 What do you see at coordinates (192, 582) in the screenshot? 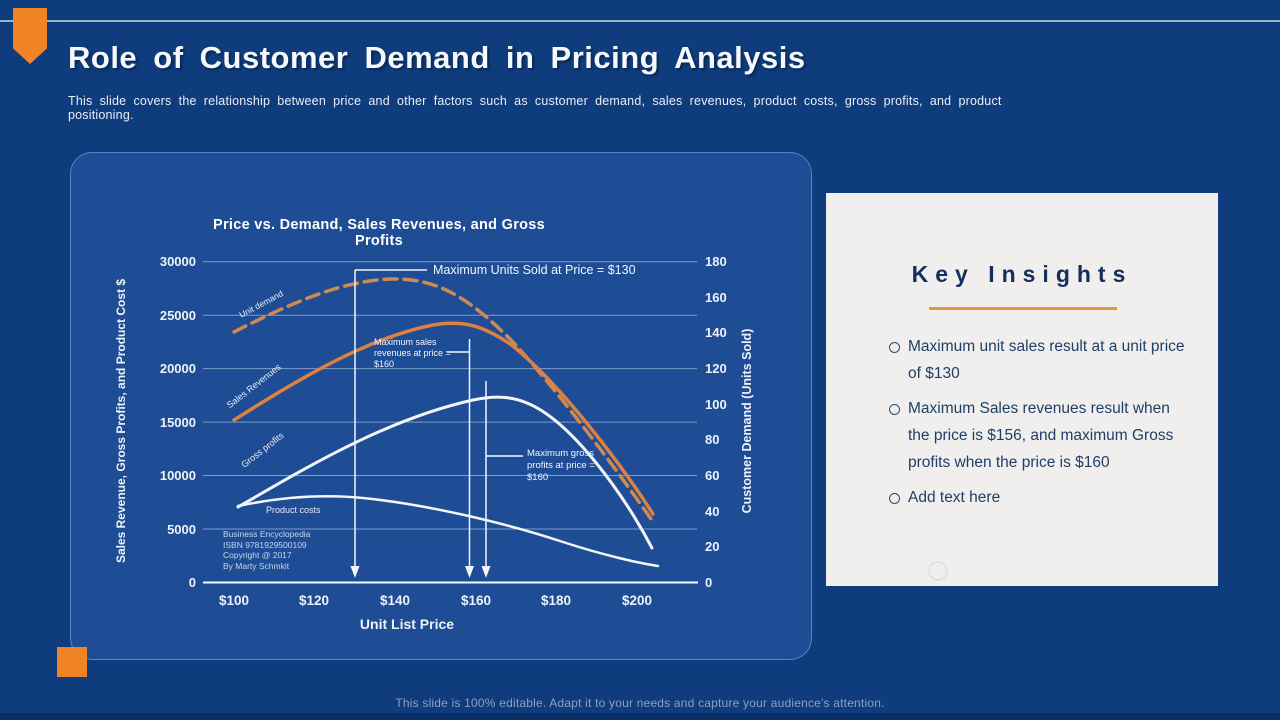
I see `y-left-tick: 0` at bounding box center [192, 582].